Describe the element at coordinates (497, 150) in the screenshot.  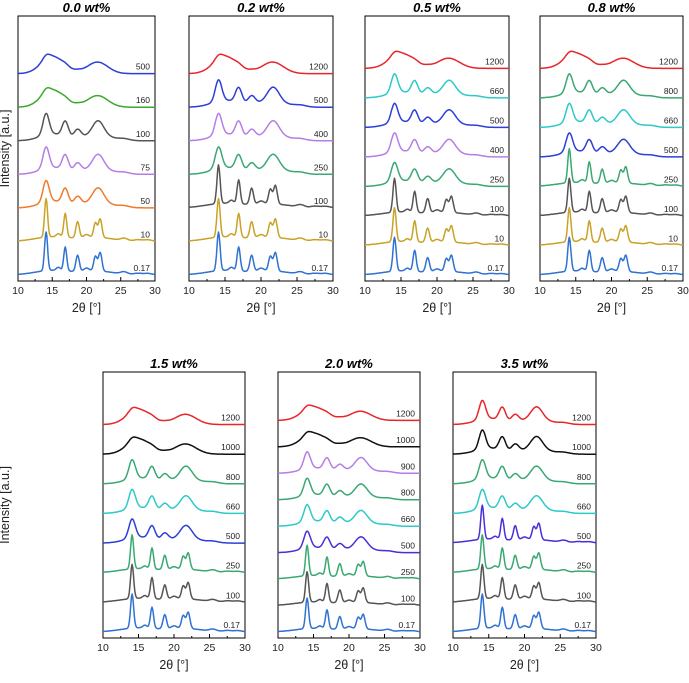
I see `series-label: 400` at that location.